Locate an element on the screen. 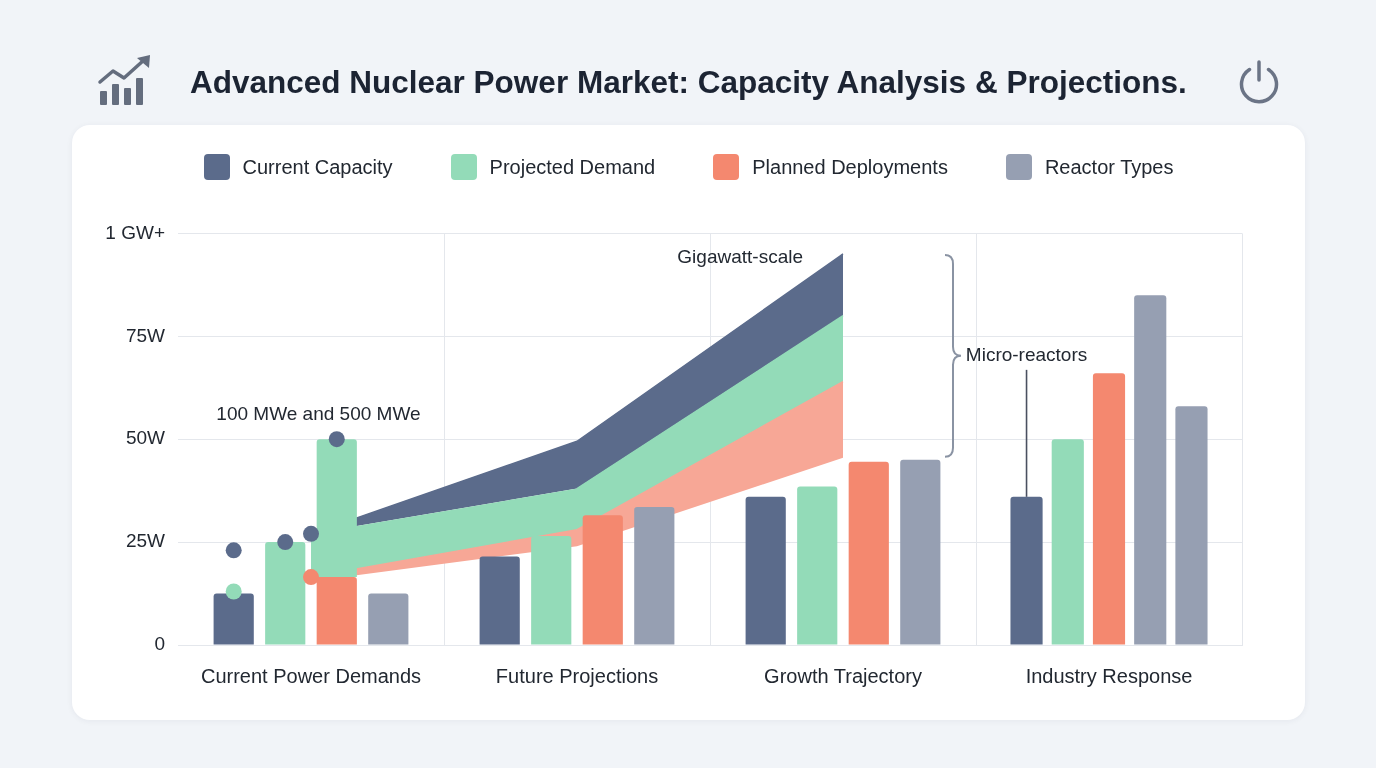  annotation: 100 MWe and 500 MWe is located at coordinates (318, 413).